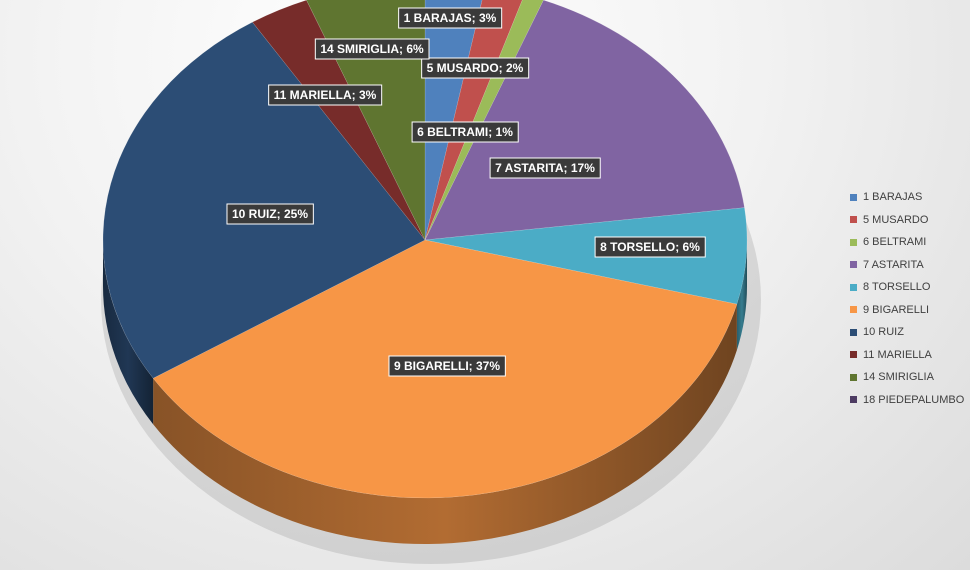 This screenshot has width=970, height=570. I want to click on data-label-text: 11 MARIELLA; 3%, so click(325, 95).